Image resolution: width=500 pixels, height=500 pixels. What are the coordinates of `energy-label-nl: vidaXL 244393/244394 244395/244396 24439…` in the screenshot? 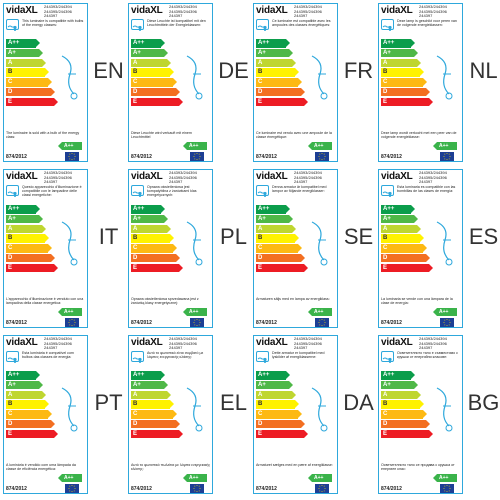 It's located at (437, 83).